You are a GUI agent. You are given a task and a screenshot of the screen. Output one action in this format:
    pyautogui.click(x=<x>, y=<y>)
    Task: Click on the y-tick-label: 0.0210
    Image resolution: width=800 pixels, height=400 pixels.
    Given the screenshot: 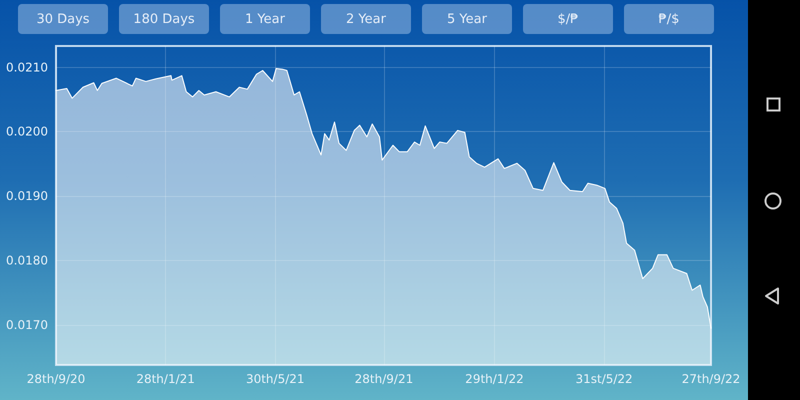 What is the action you would take?
    pyautogui.click(x=27, y=67)
    